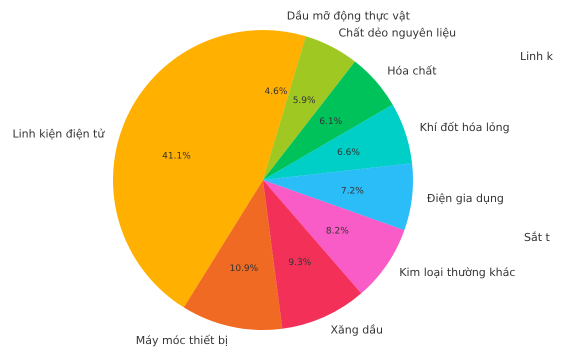  I want to click on slice-label: Điện gia dụng, so click(465, 198).